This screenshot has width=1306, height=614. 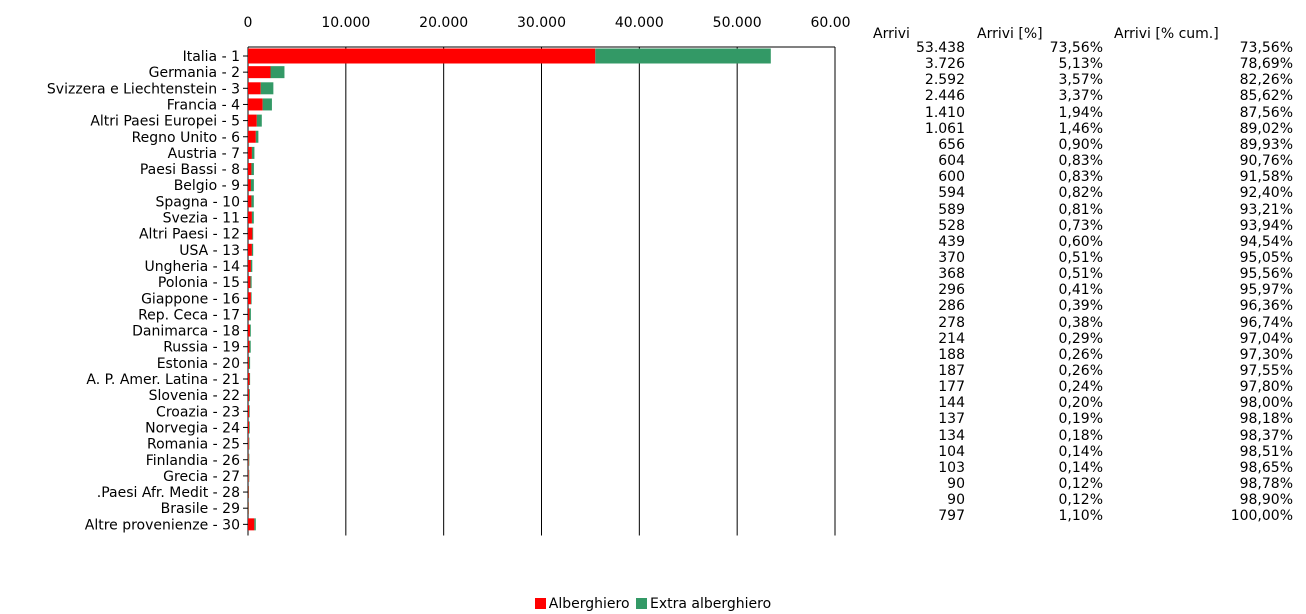 I want to click on cumulative-cell: 95,05%, so click(x=1266, y=257).